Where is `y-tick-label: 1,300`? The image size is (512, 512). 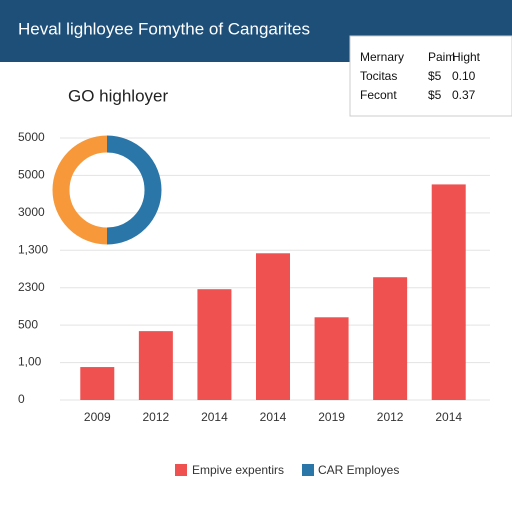 y-tick-label: 1,300 is located at coordinates (33, 249).